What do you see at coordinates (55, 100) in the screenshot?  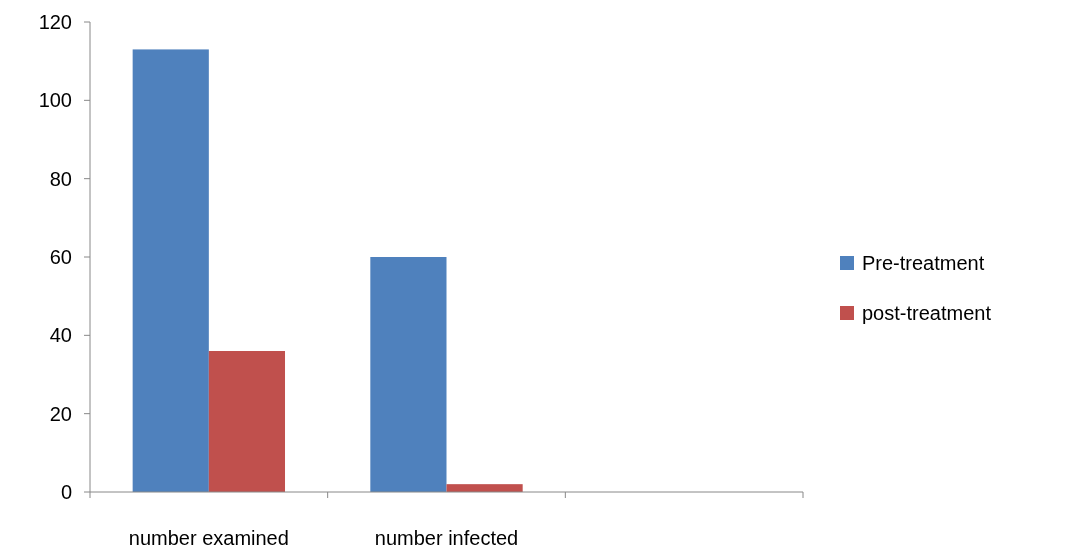 I see `y-tick-label: 100` at bounding box center [55, 100].